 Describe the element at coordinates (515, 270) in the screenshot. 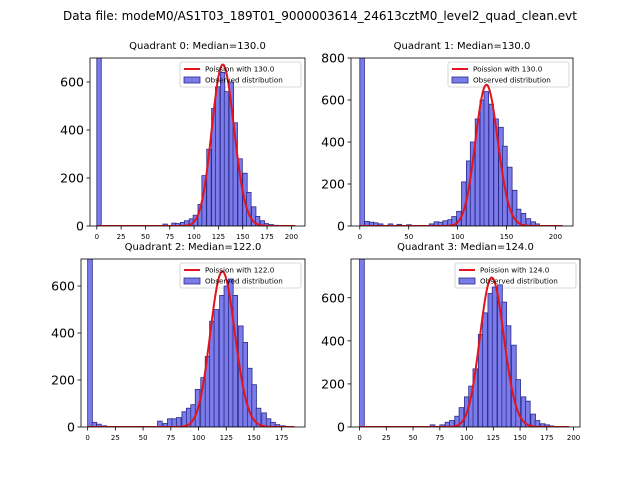

I see `legend-poisson-label: Poission with 124.0` at that location.